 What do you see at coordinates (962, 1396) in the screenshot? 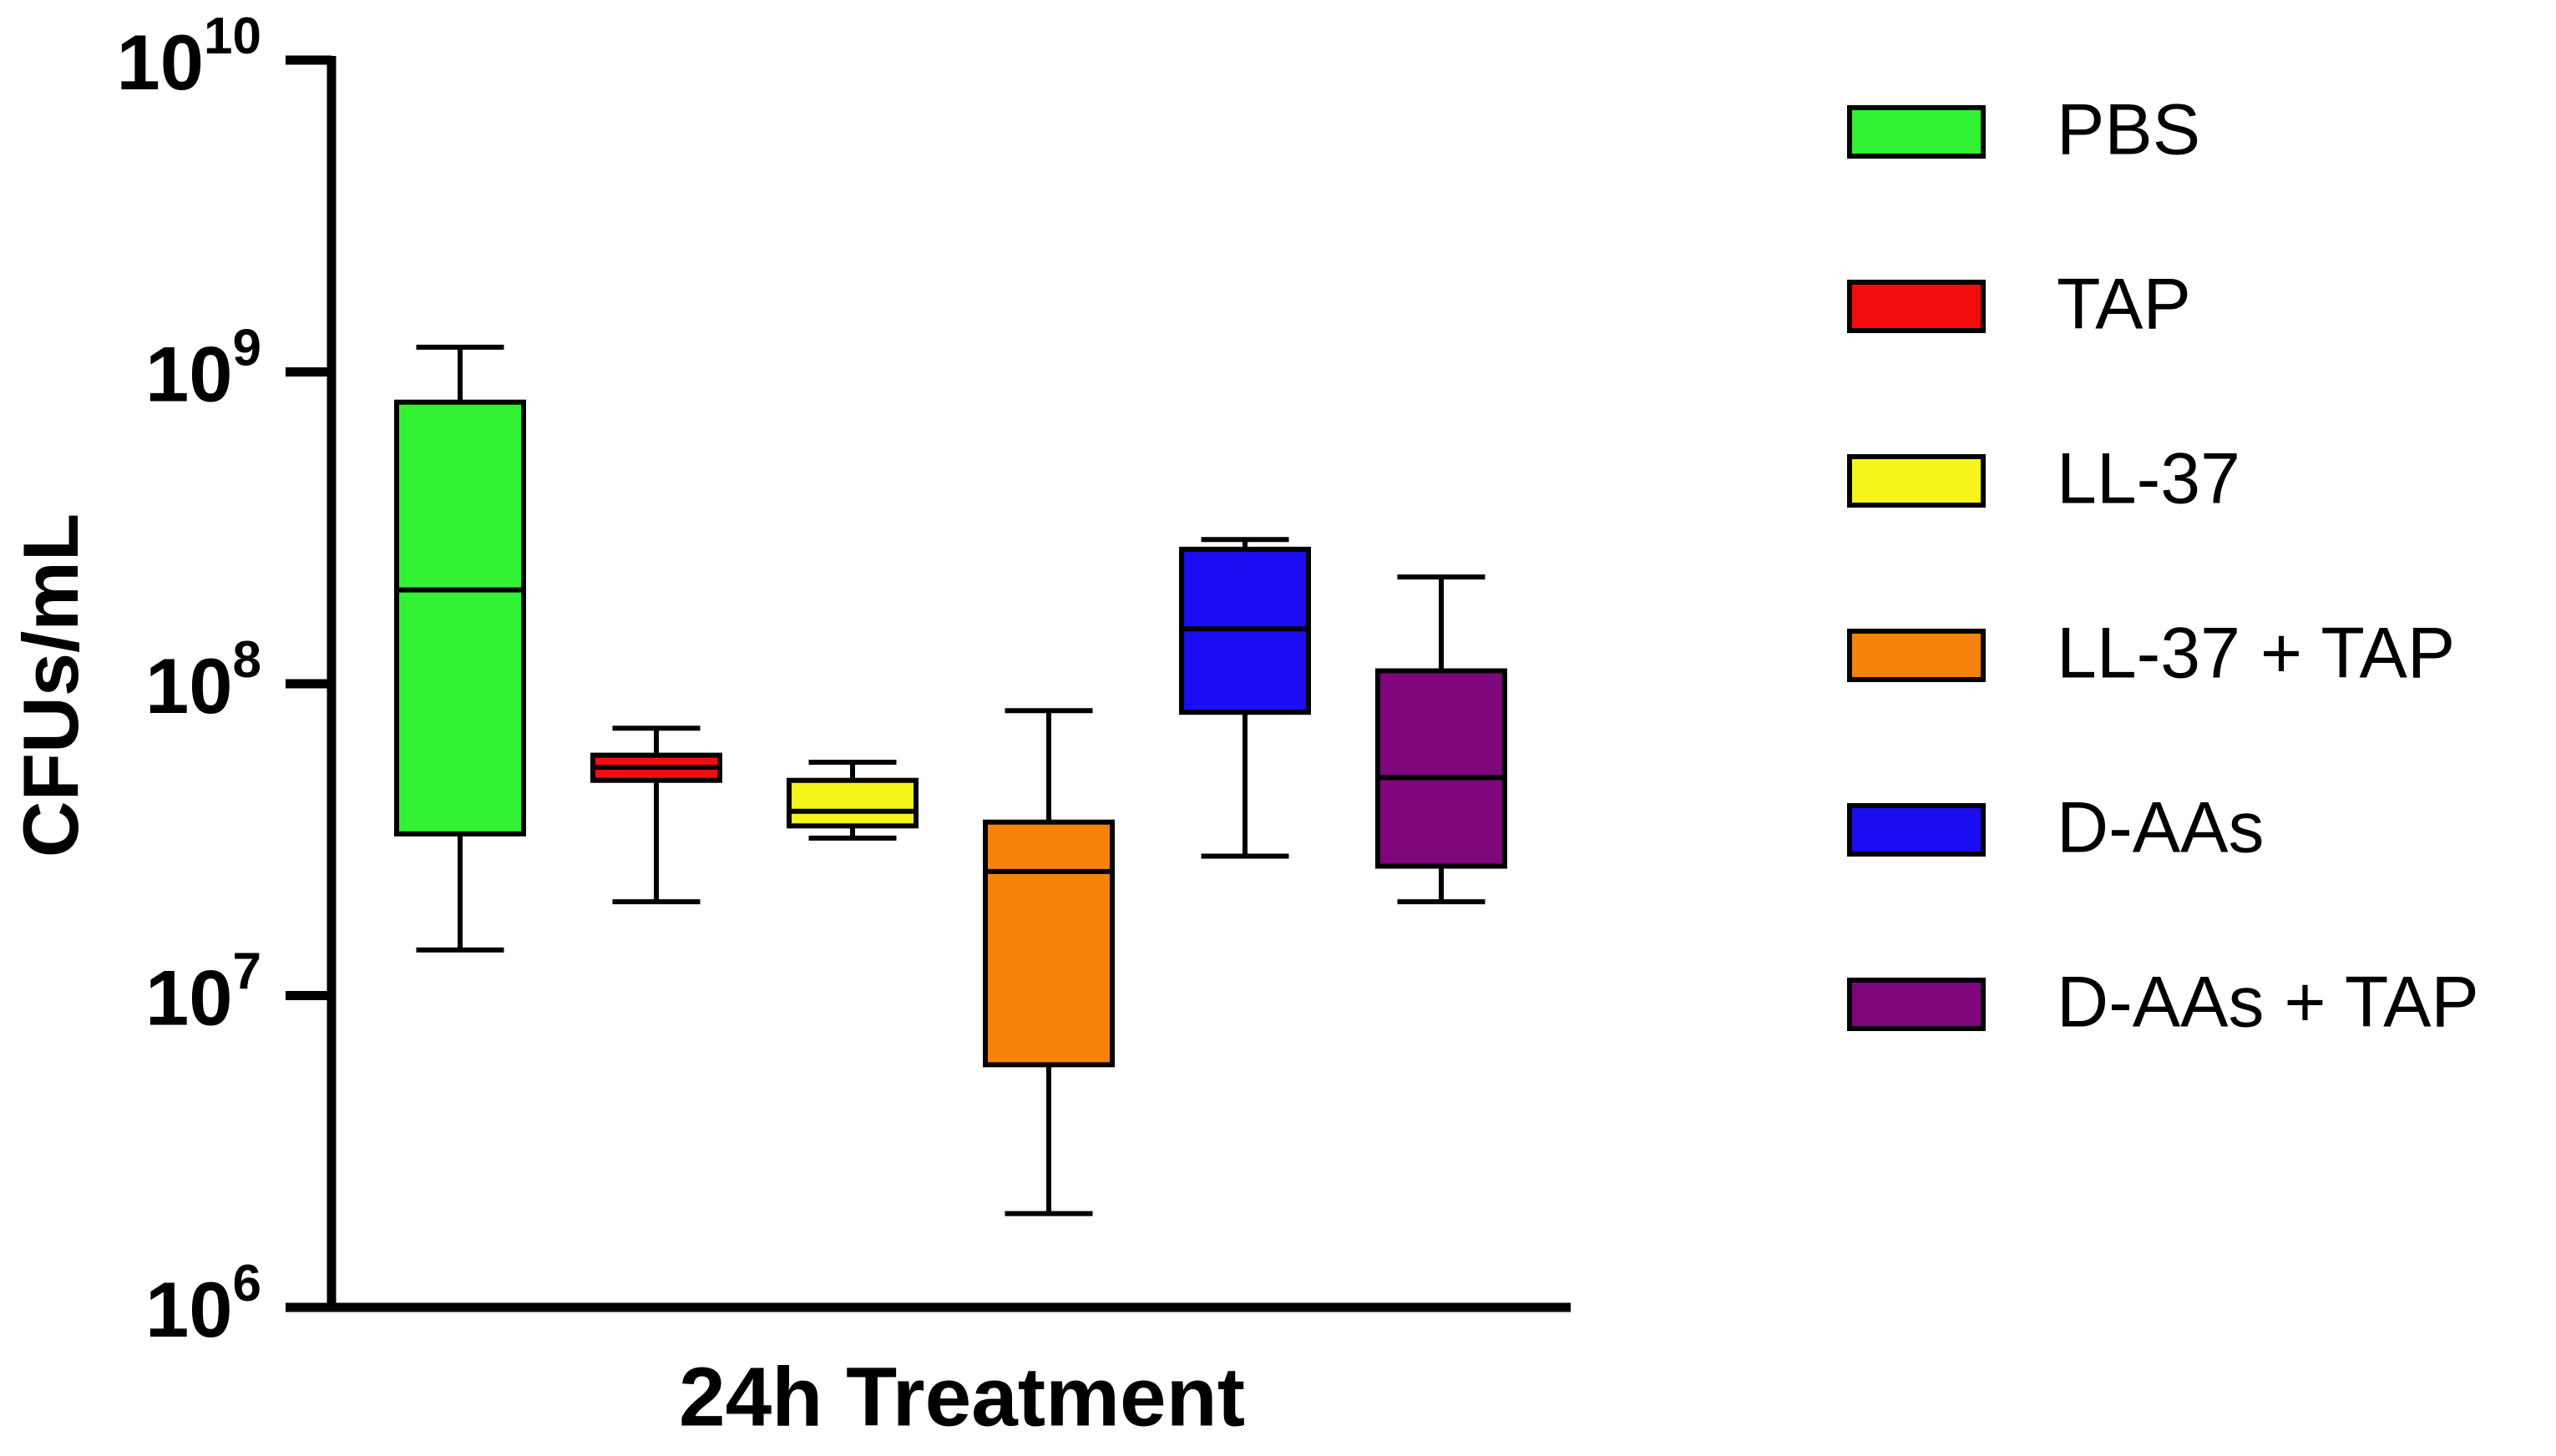
I see `x-axis-label: 24h Treatment` at bounding box center [962, 1396].